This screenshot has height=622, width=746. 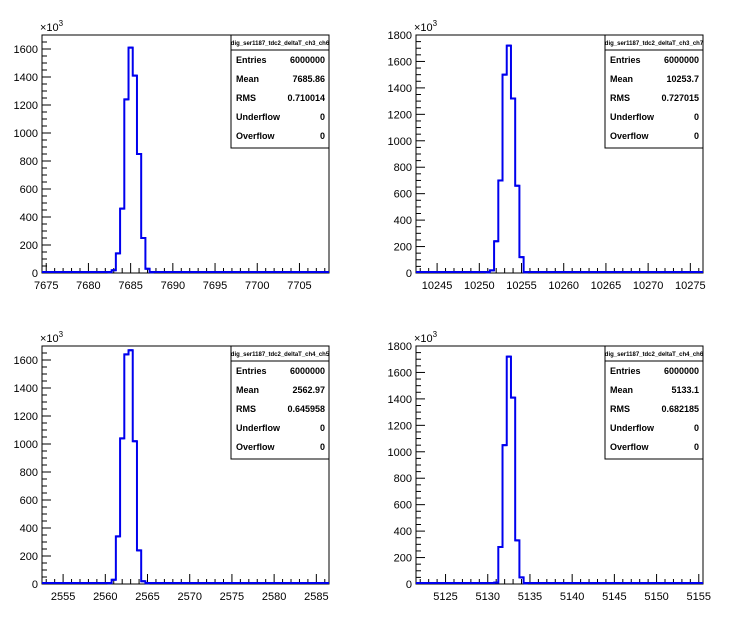 I want to click on stats-value: 2562.97, so click(x=308, y=390).